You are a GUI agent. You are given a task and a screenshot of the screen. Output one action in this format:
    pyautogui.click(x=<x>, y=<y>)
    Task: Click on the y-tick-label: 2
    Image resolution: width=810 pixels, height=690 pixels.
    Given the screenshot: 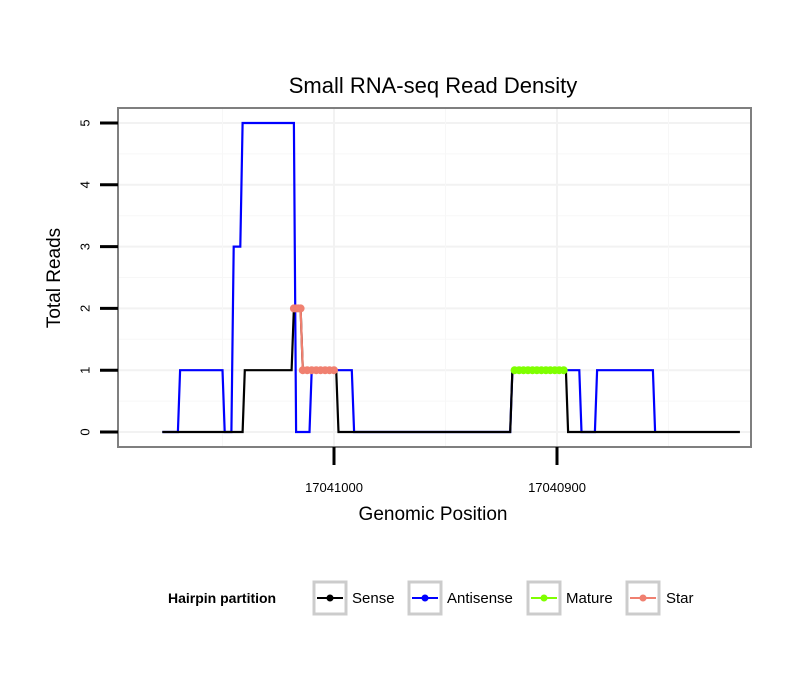 What is the action you would take?
    pyautogui.click(x=84, y=308)
    